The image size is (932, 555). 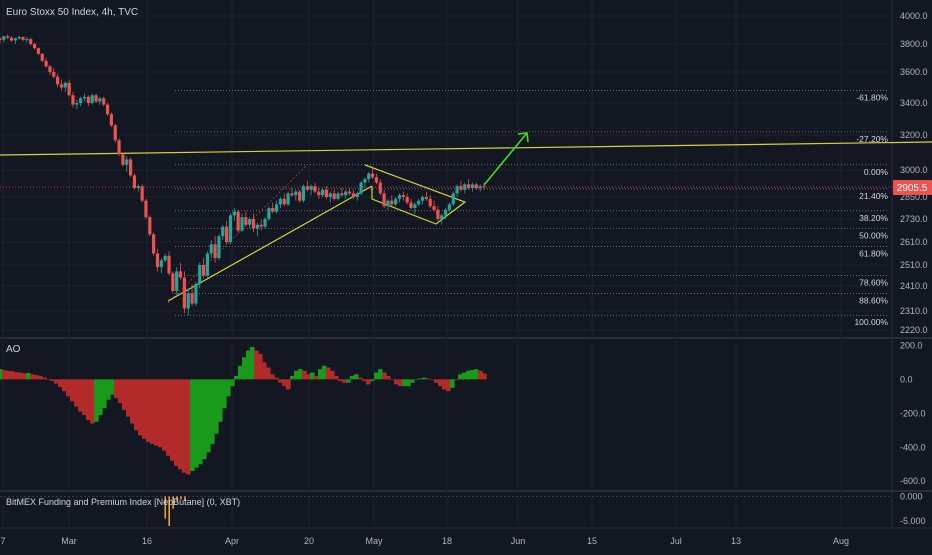 I want to click on ao-indicator-label: AO, so click(x=13, y=349).